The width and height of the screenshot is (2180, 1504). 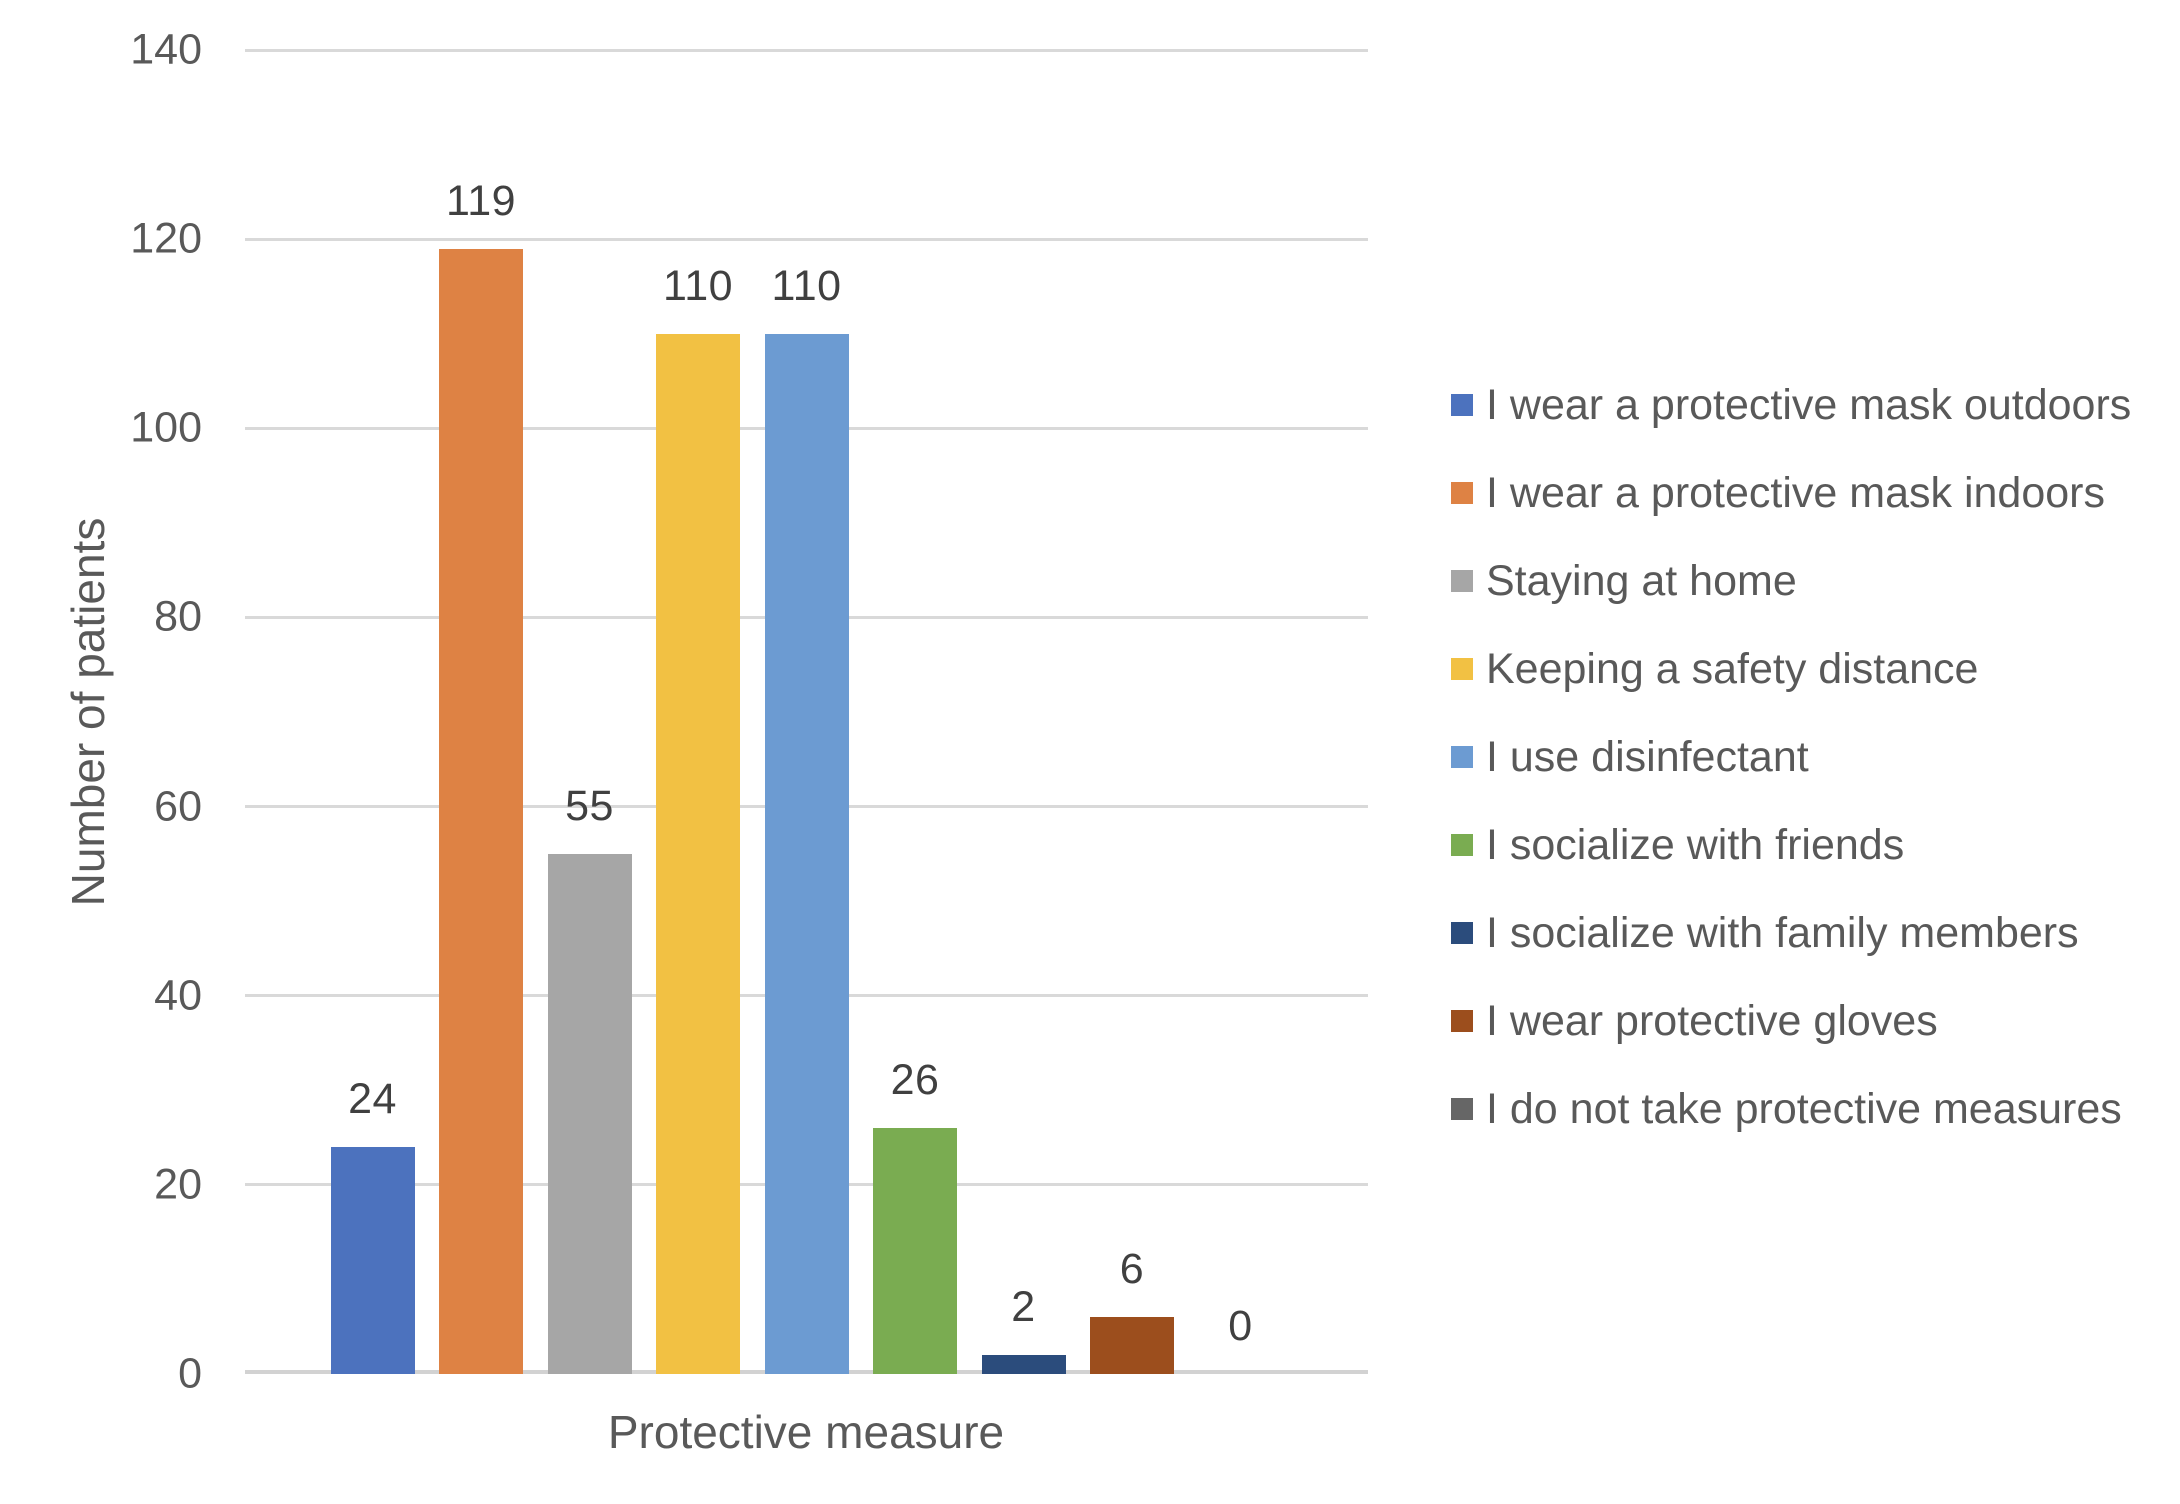 What do you see at coordinates (372, 712) in the screenshot?
I see `bar-slot: 24` at bounding box center [372, 712].